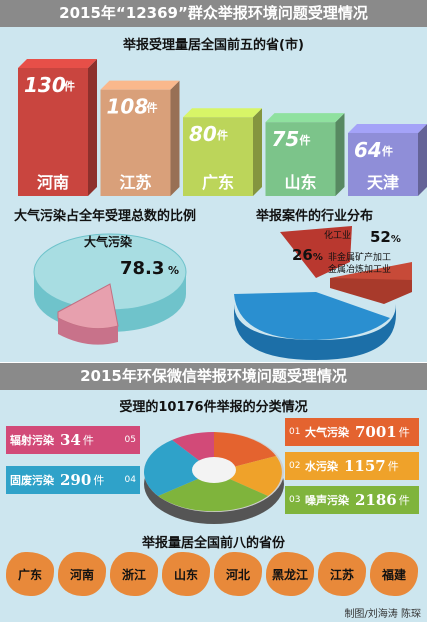  What do you see at coordinates (213, 13) in the screenshot?
I see `top-title: 2015年“12369”群众举报环境问题受理情况` at bounding box center [213, 13].